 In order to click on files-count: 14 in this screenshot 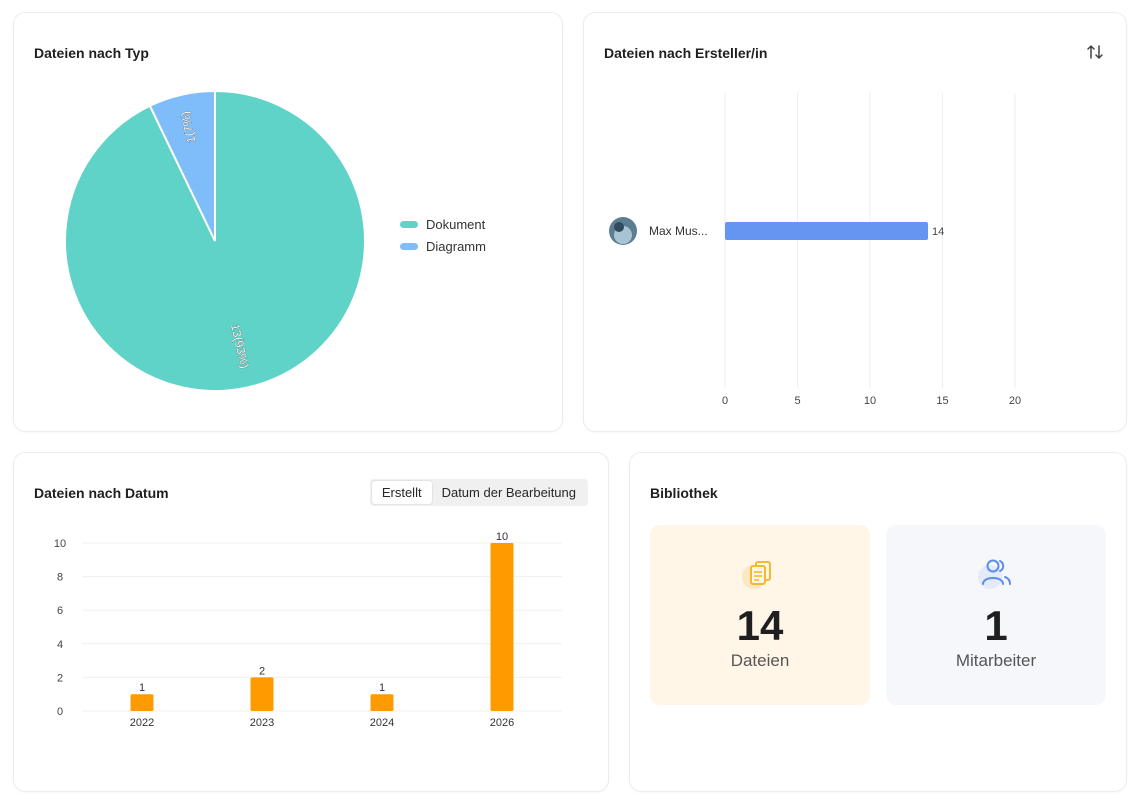, I will do `click(760, 625)`.